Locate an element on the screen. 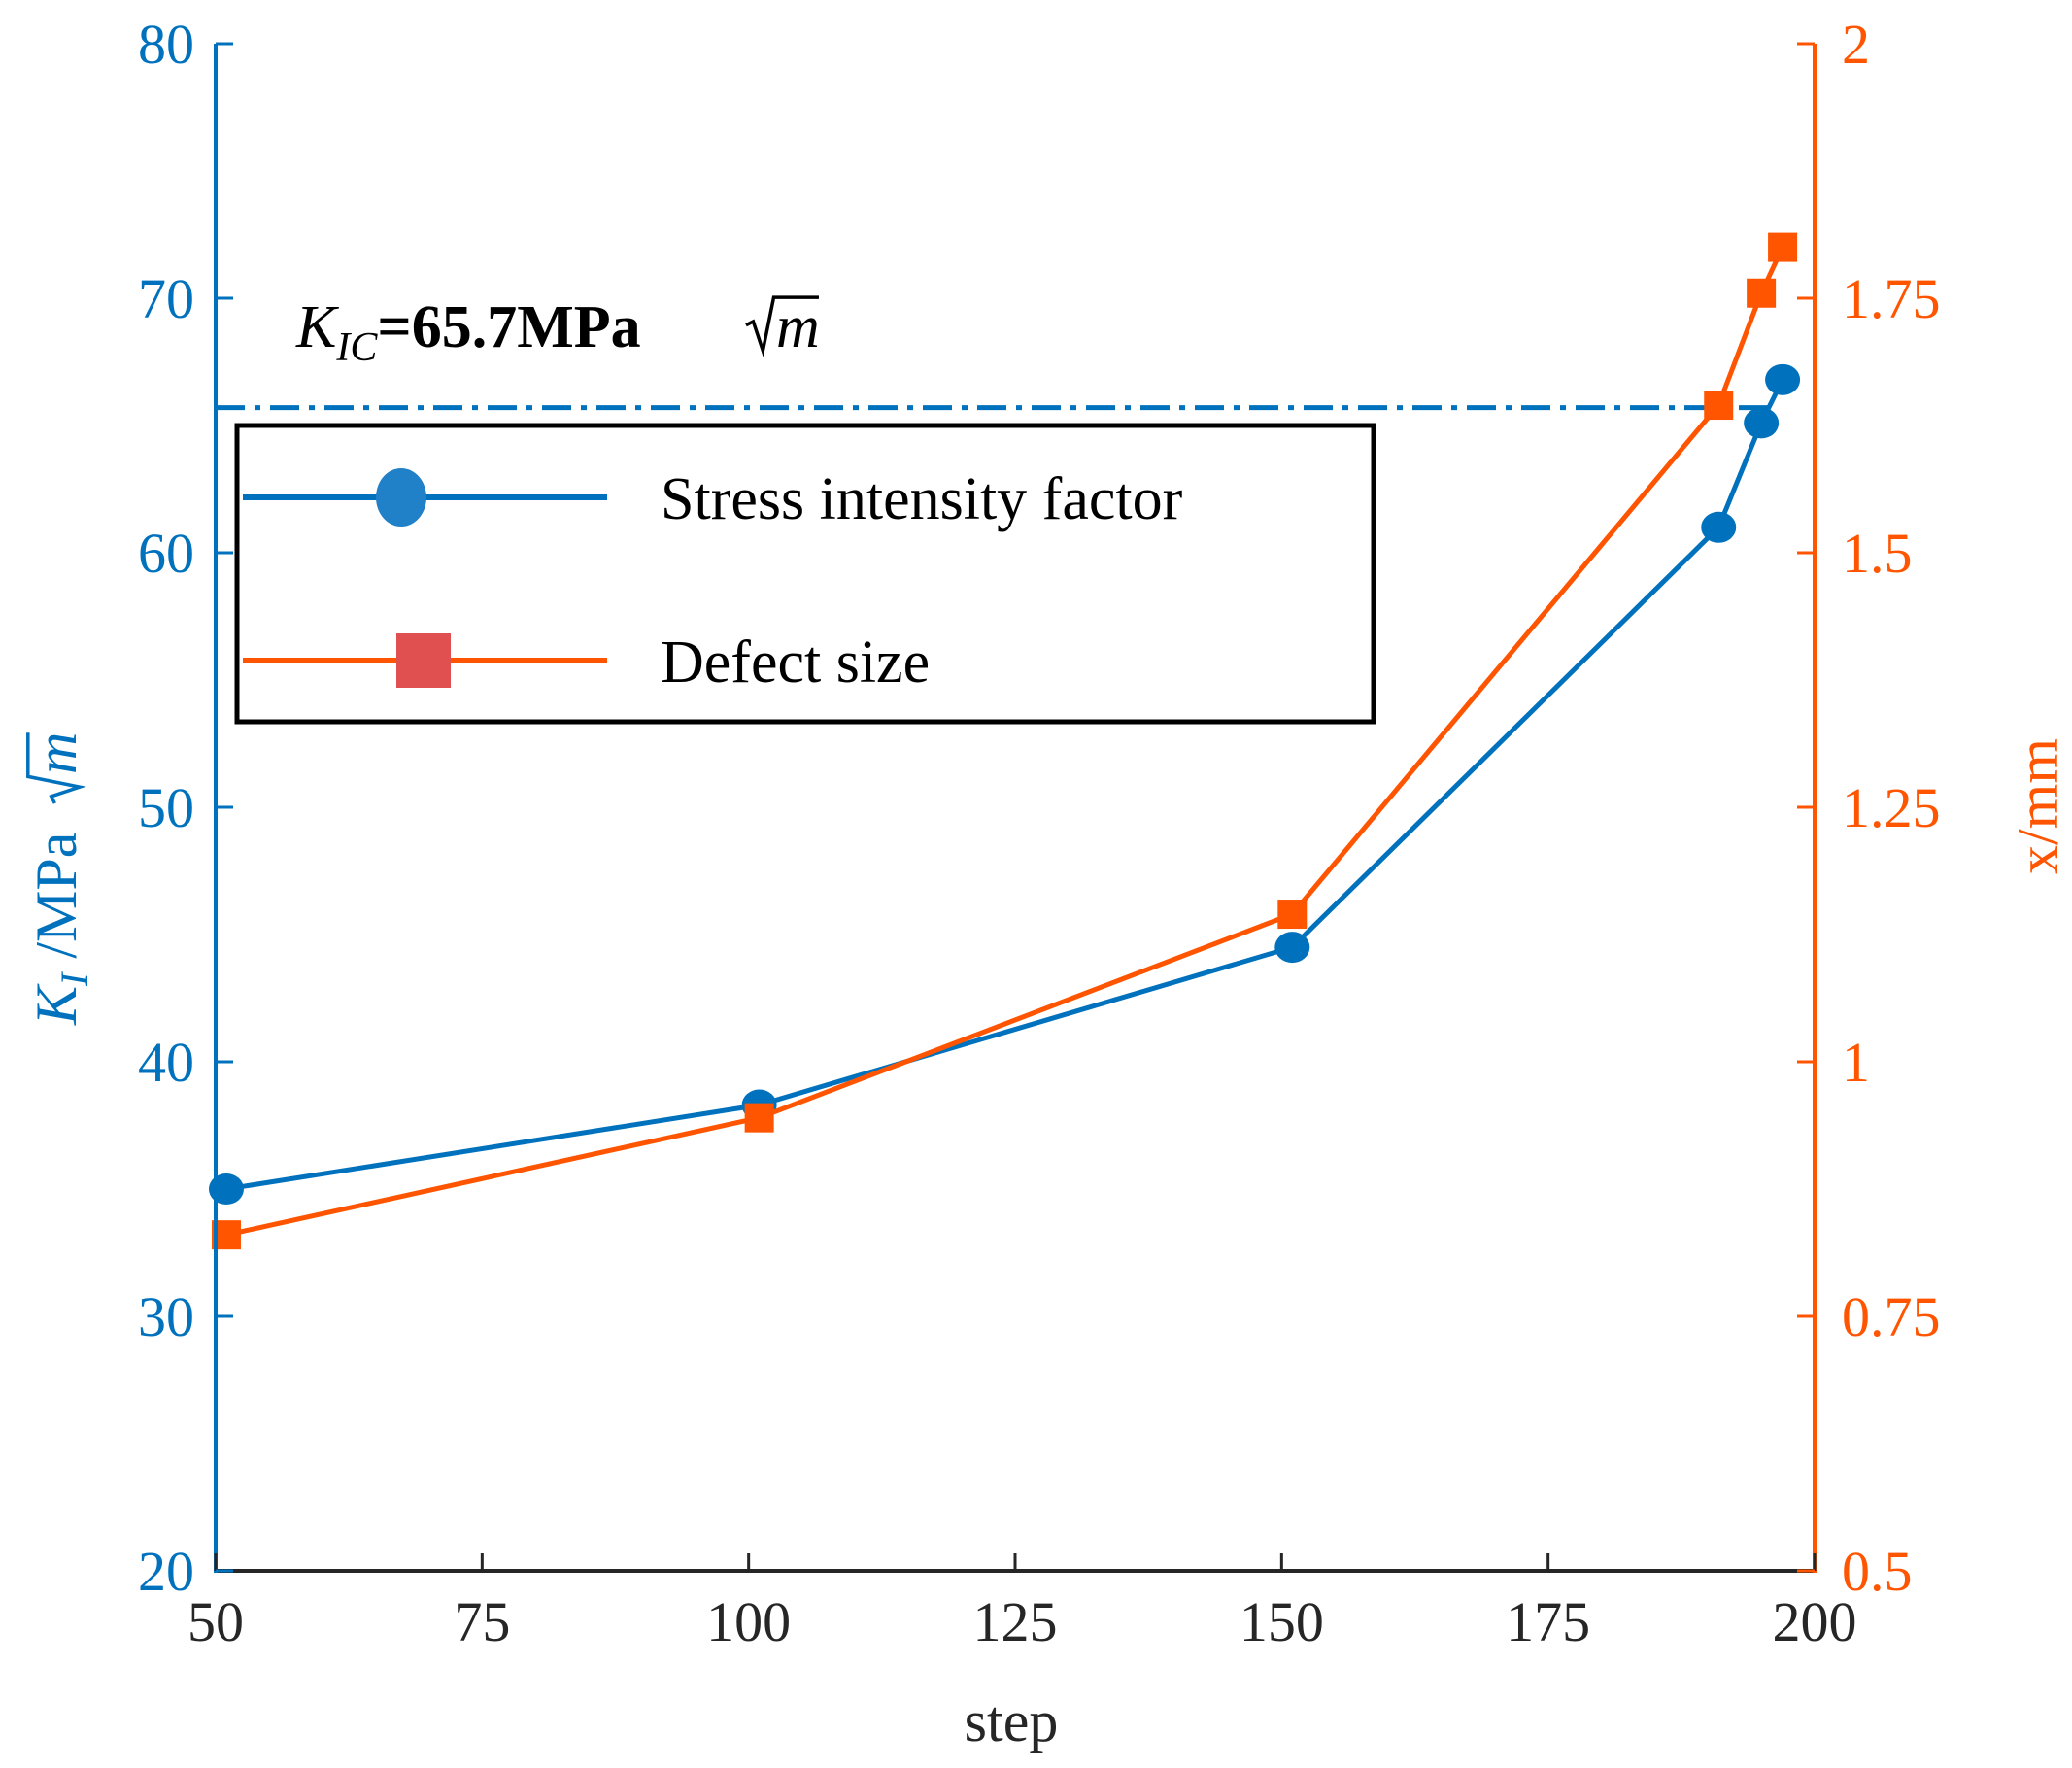  left-y-tick-label: 70 is located at coordinates (166, 298).